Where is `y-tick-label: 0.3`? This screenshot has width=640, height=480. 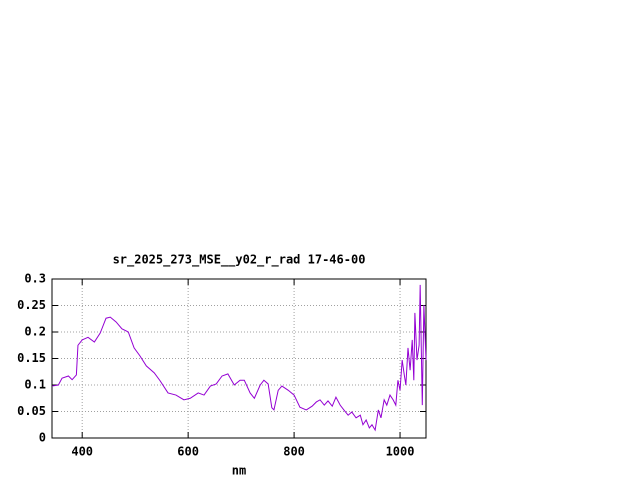
y-tick-label: 0.3 is located at coordinates (35, 279).